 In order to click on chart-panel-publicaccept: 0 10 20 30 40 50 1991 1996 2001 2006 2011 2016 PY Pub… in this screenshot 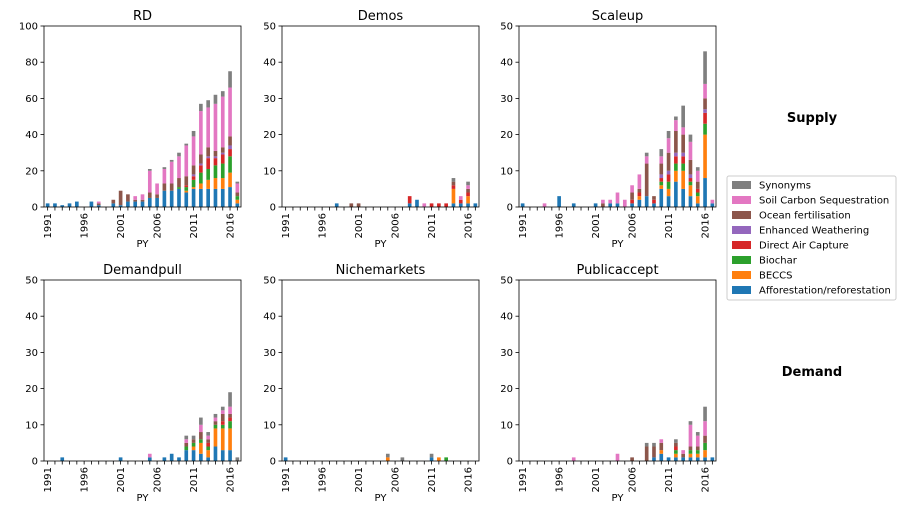, I will do `click(608, 383)`.